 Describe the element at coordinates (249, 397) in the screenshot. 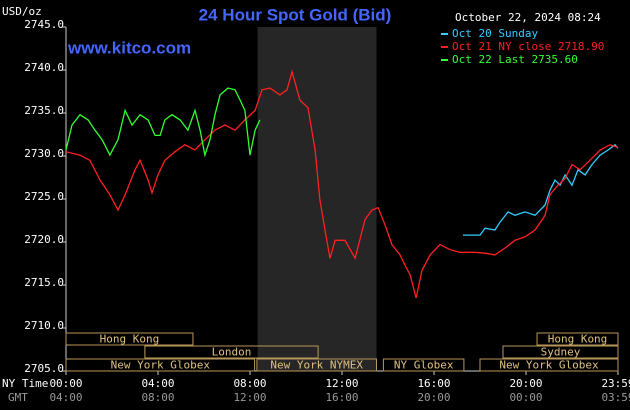

I see `x2-tick-label: 12:00` at that location.